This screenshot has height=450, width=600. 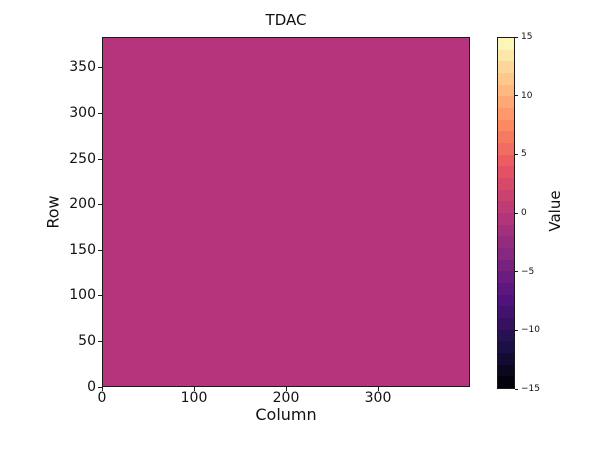 I want to click on y-tick-label: 0, so click(x=91, y=386).